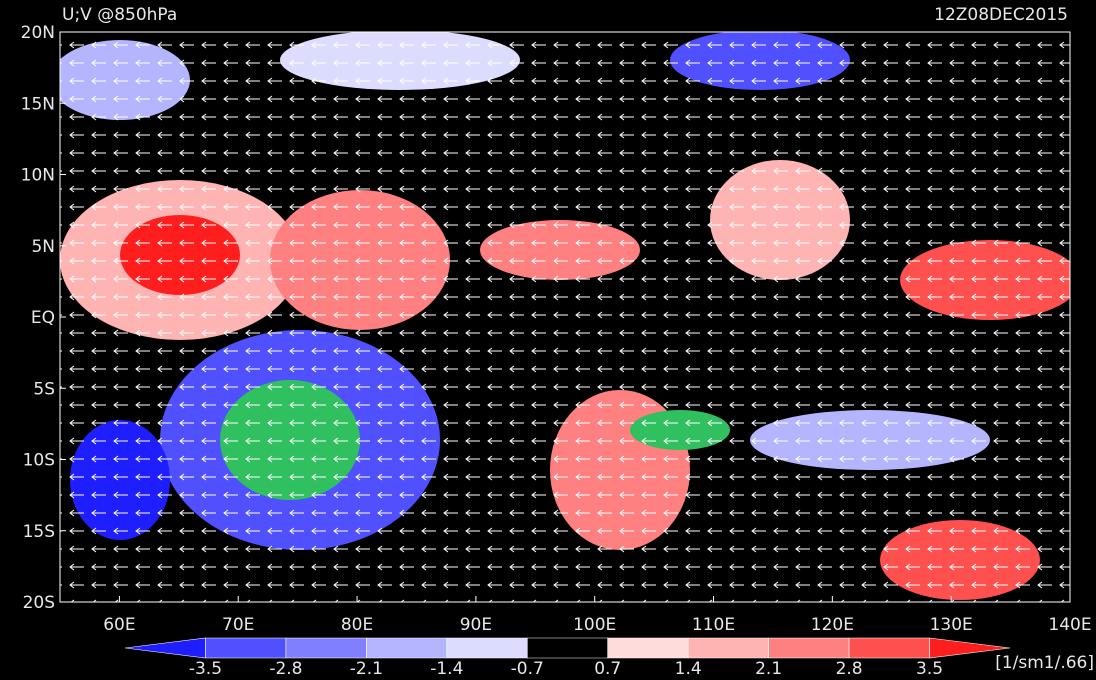 Image resolution: width=1096 pixels, height=680 pixels. I want to click on colorbar-label: -2.8, so click(285, 669).